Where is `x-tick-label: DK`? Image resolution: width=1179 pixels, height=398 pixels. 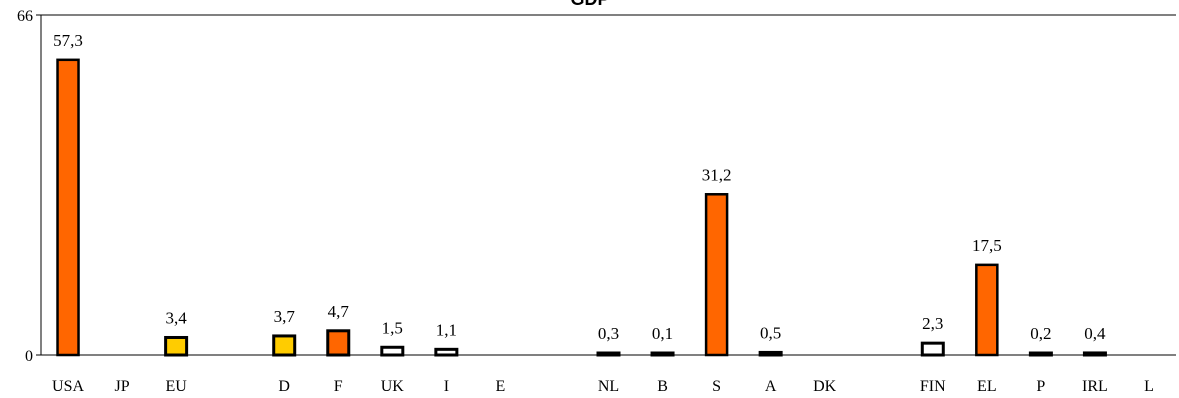
x-tick-label: DK is located at coordinates (825, 386).